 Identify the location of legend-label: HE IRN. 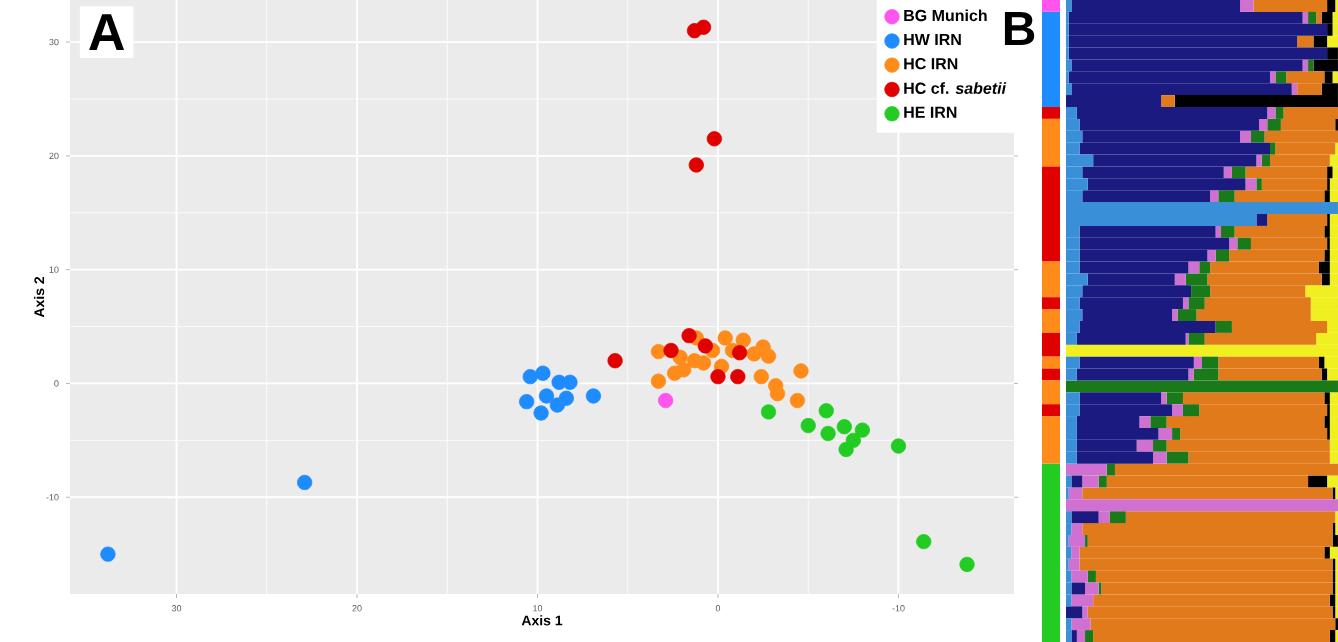
(930, 112).